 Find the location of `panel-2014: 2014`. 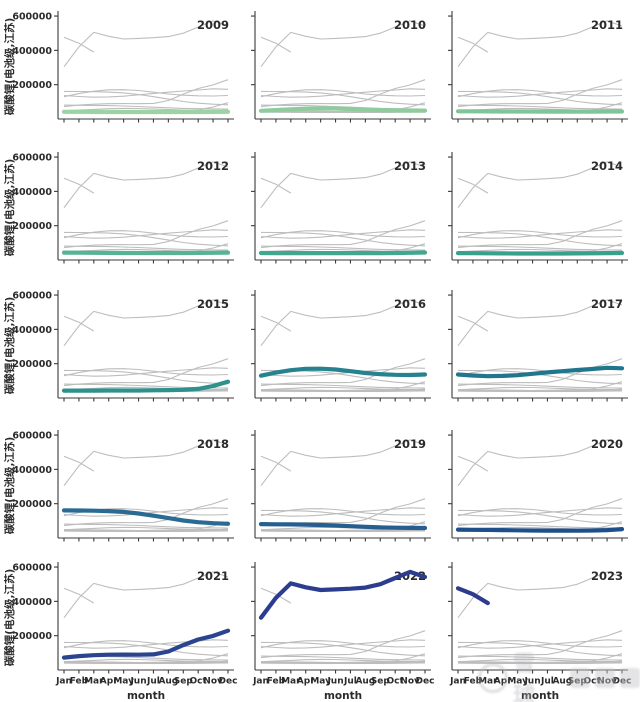

panel-2014: 2014 is located at coordinates (538, 208).